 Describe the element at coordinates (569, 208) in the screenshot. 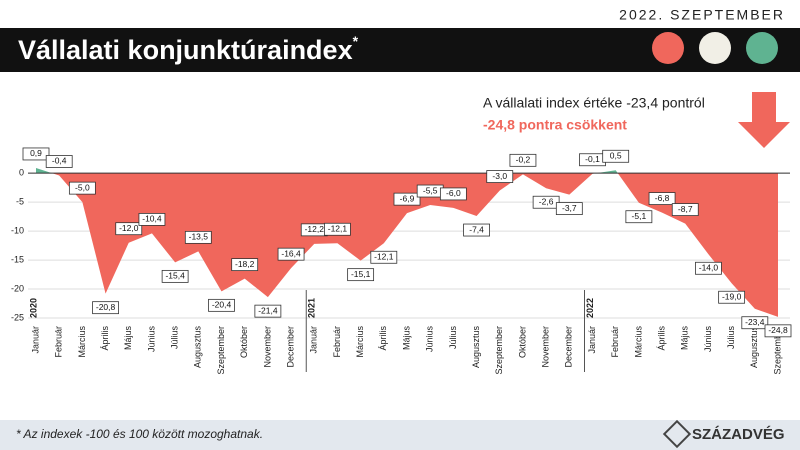

I see `value-label: -3,7` at that location.